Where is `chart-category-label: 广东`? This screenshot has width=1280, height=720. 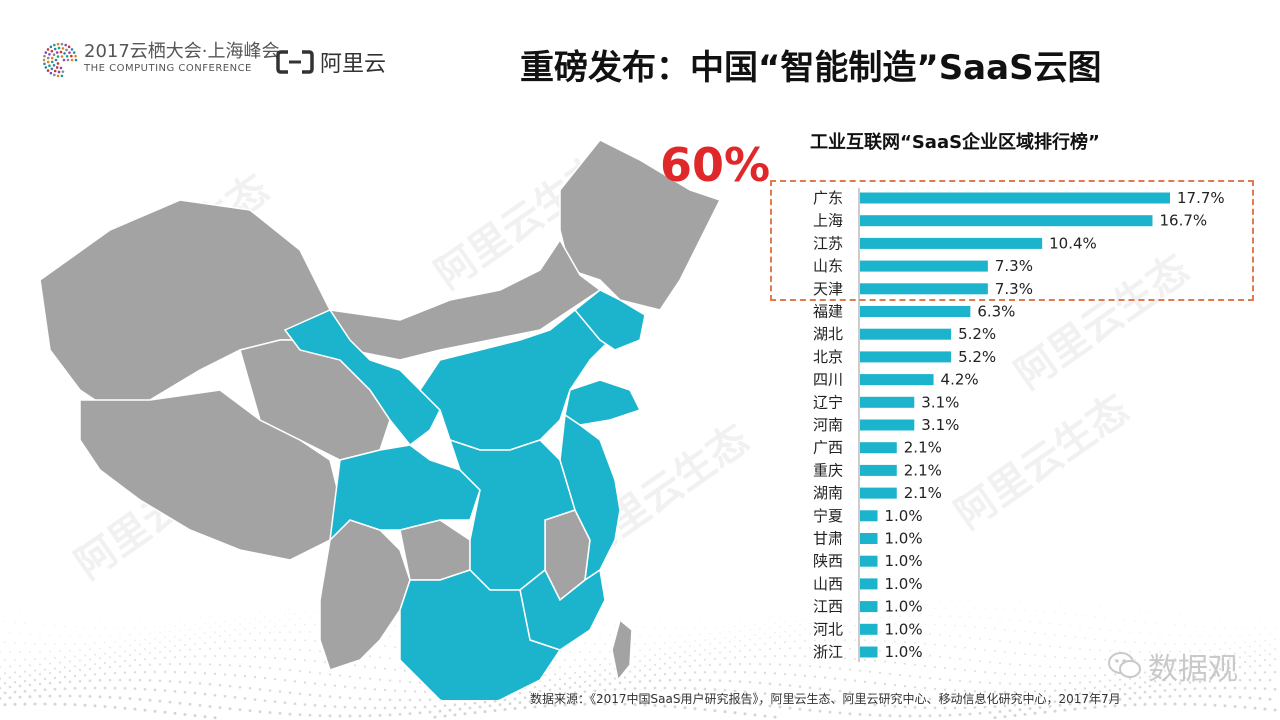
chart-category-label: 广东 is located at coordinates (828, 198).